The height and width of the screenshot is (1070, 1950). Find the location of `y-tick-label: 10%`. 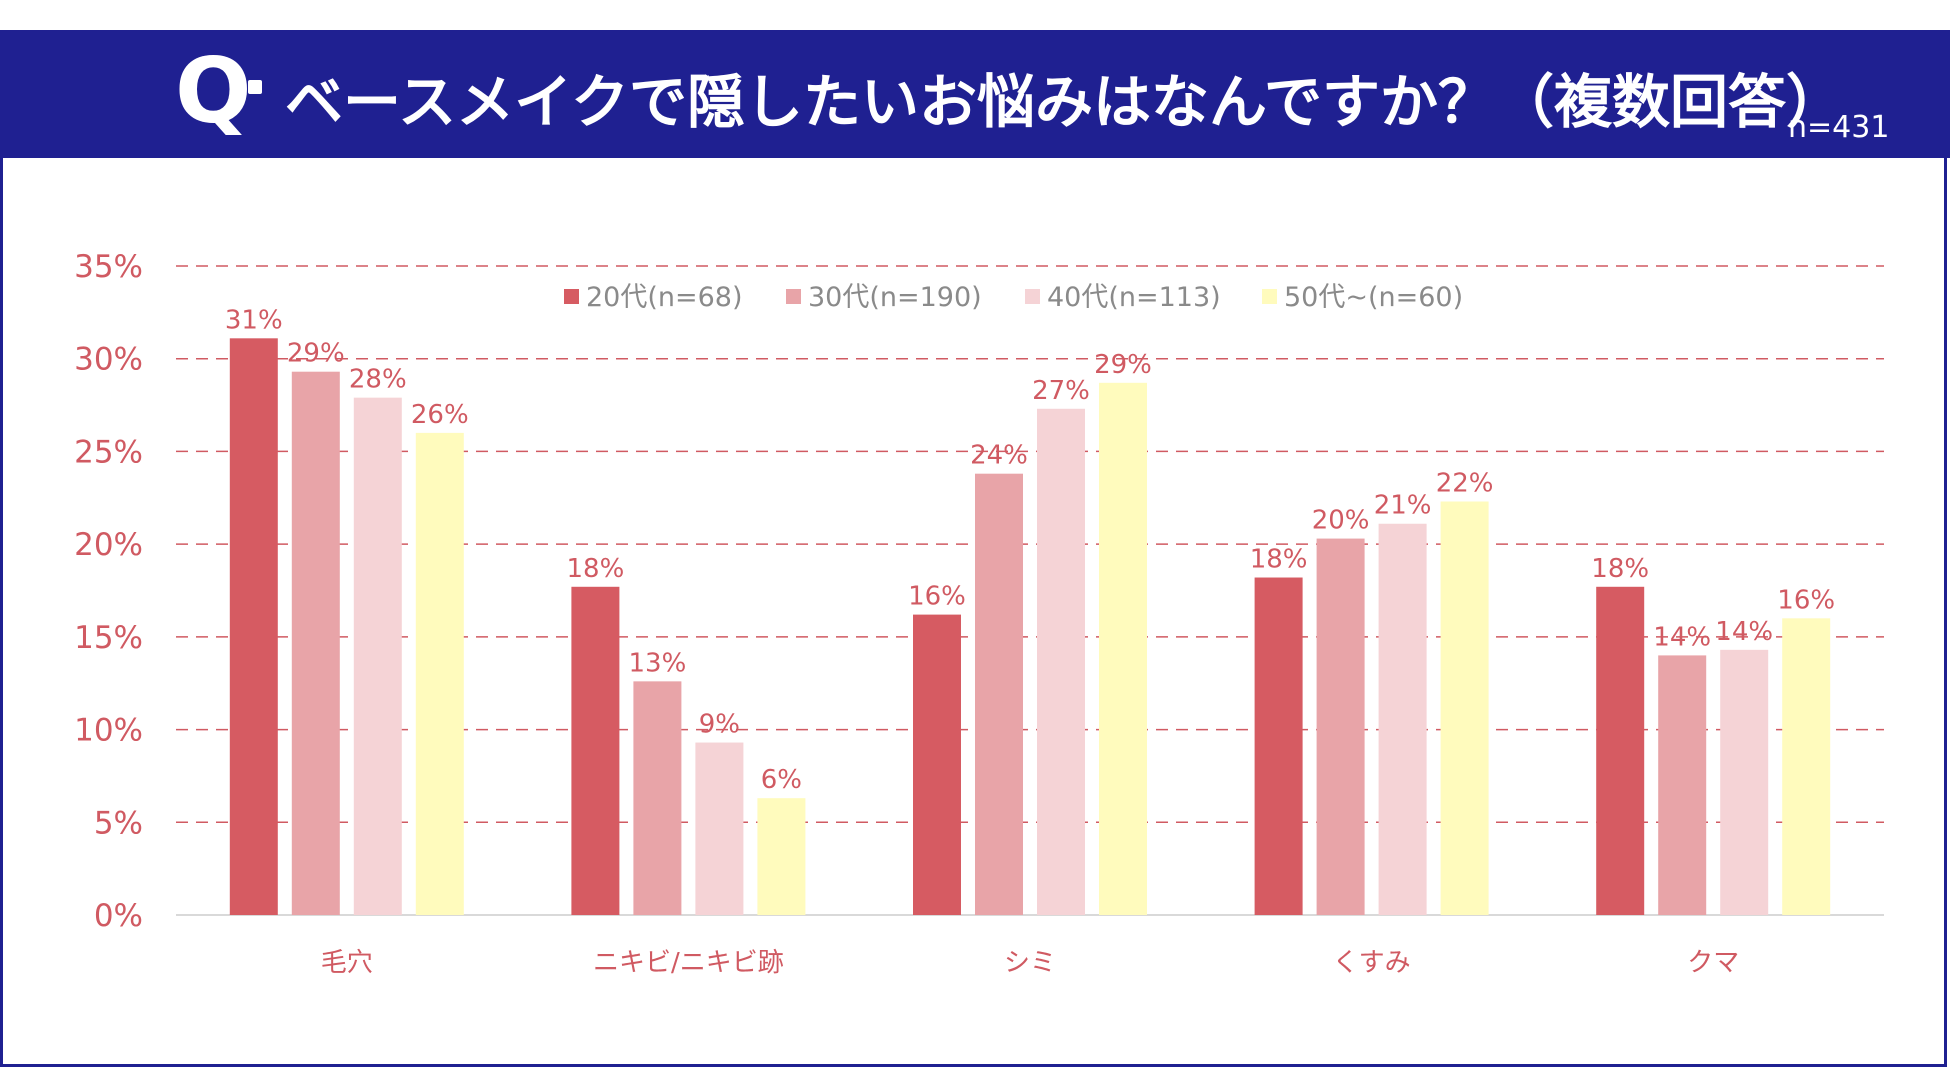

y-tick-label: 10% is located at coordinates (108, 731).